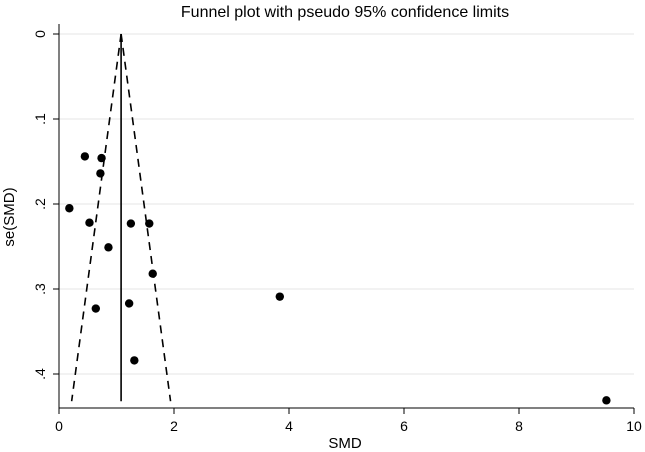  What do you see at coordinates (40, 374) in the screenshot?
I see `y-tick-label: .4` at bounding box center [40, 374].